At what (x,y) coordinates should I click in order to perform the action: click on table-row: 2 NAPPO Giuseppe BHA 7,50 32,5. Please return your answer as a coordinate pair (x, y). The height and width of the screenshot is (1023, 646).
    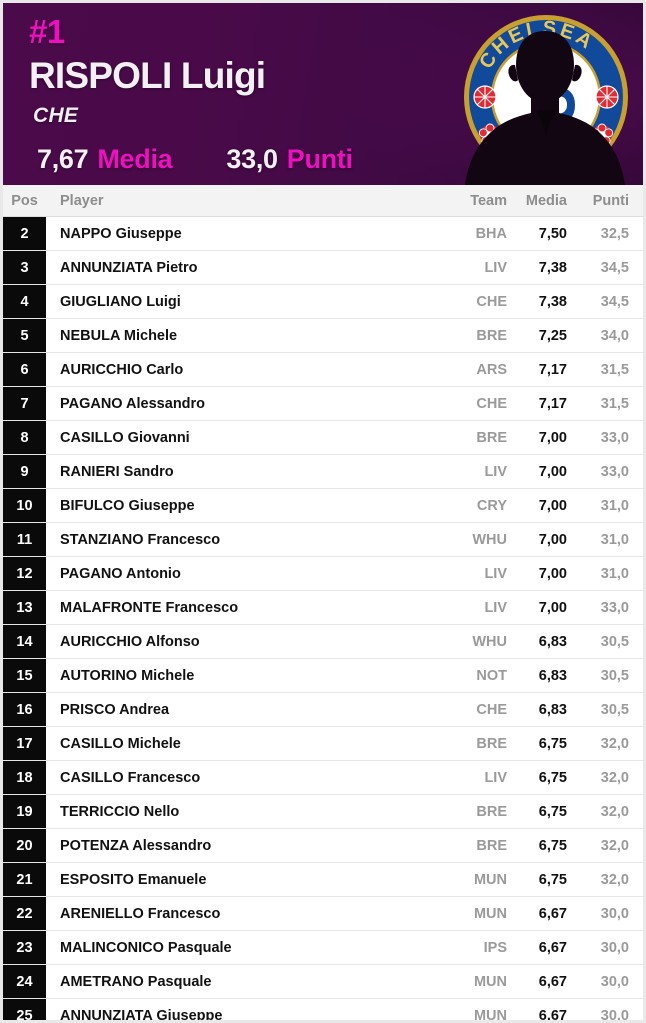
    Looking at the image, I should click on (323, 234).